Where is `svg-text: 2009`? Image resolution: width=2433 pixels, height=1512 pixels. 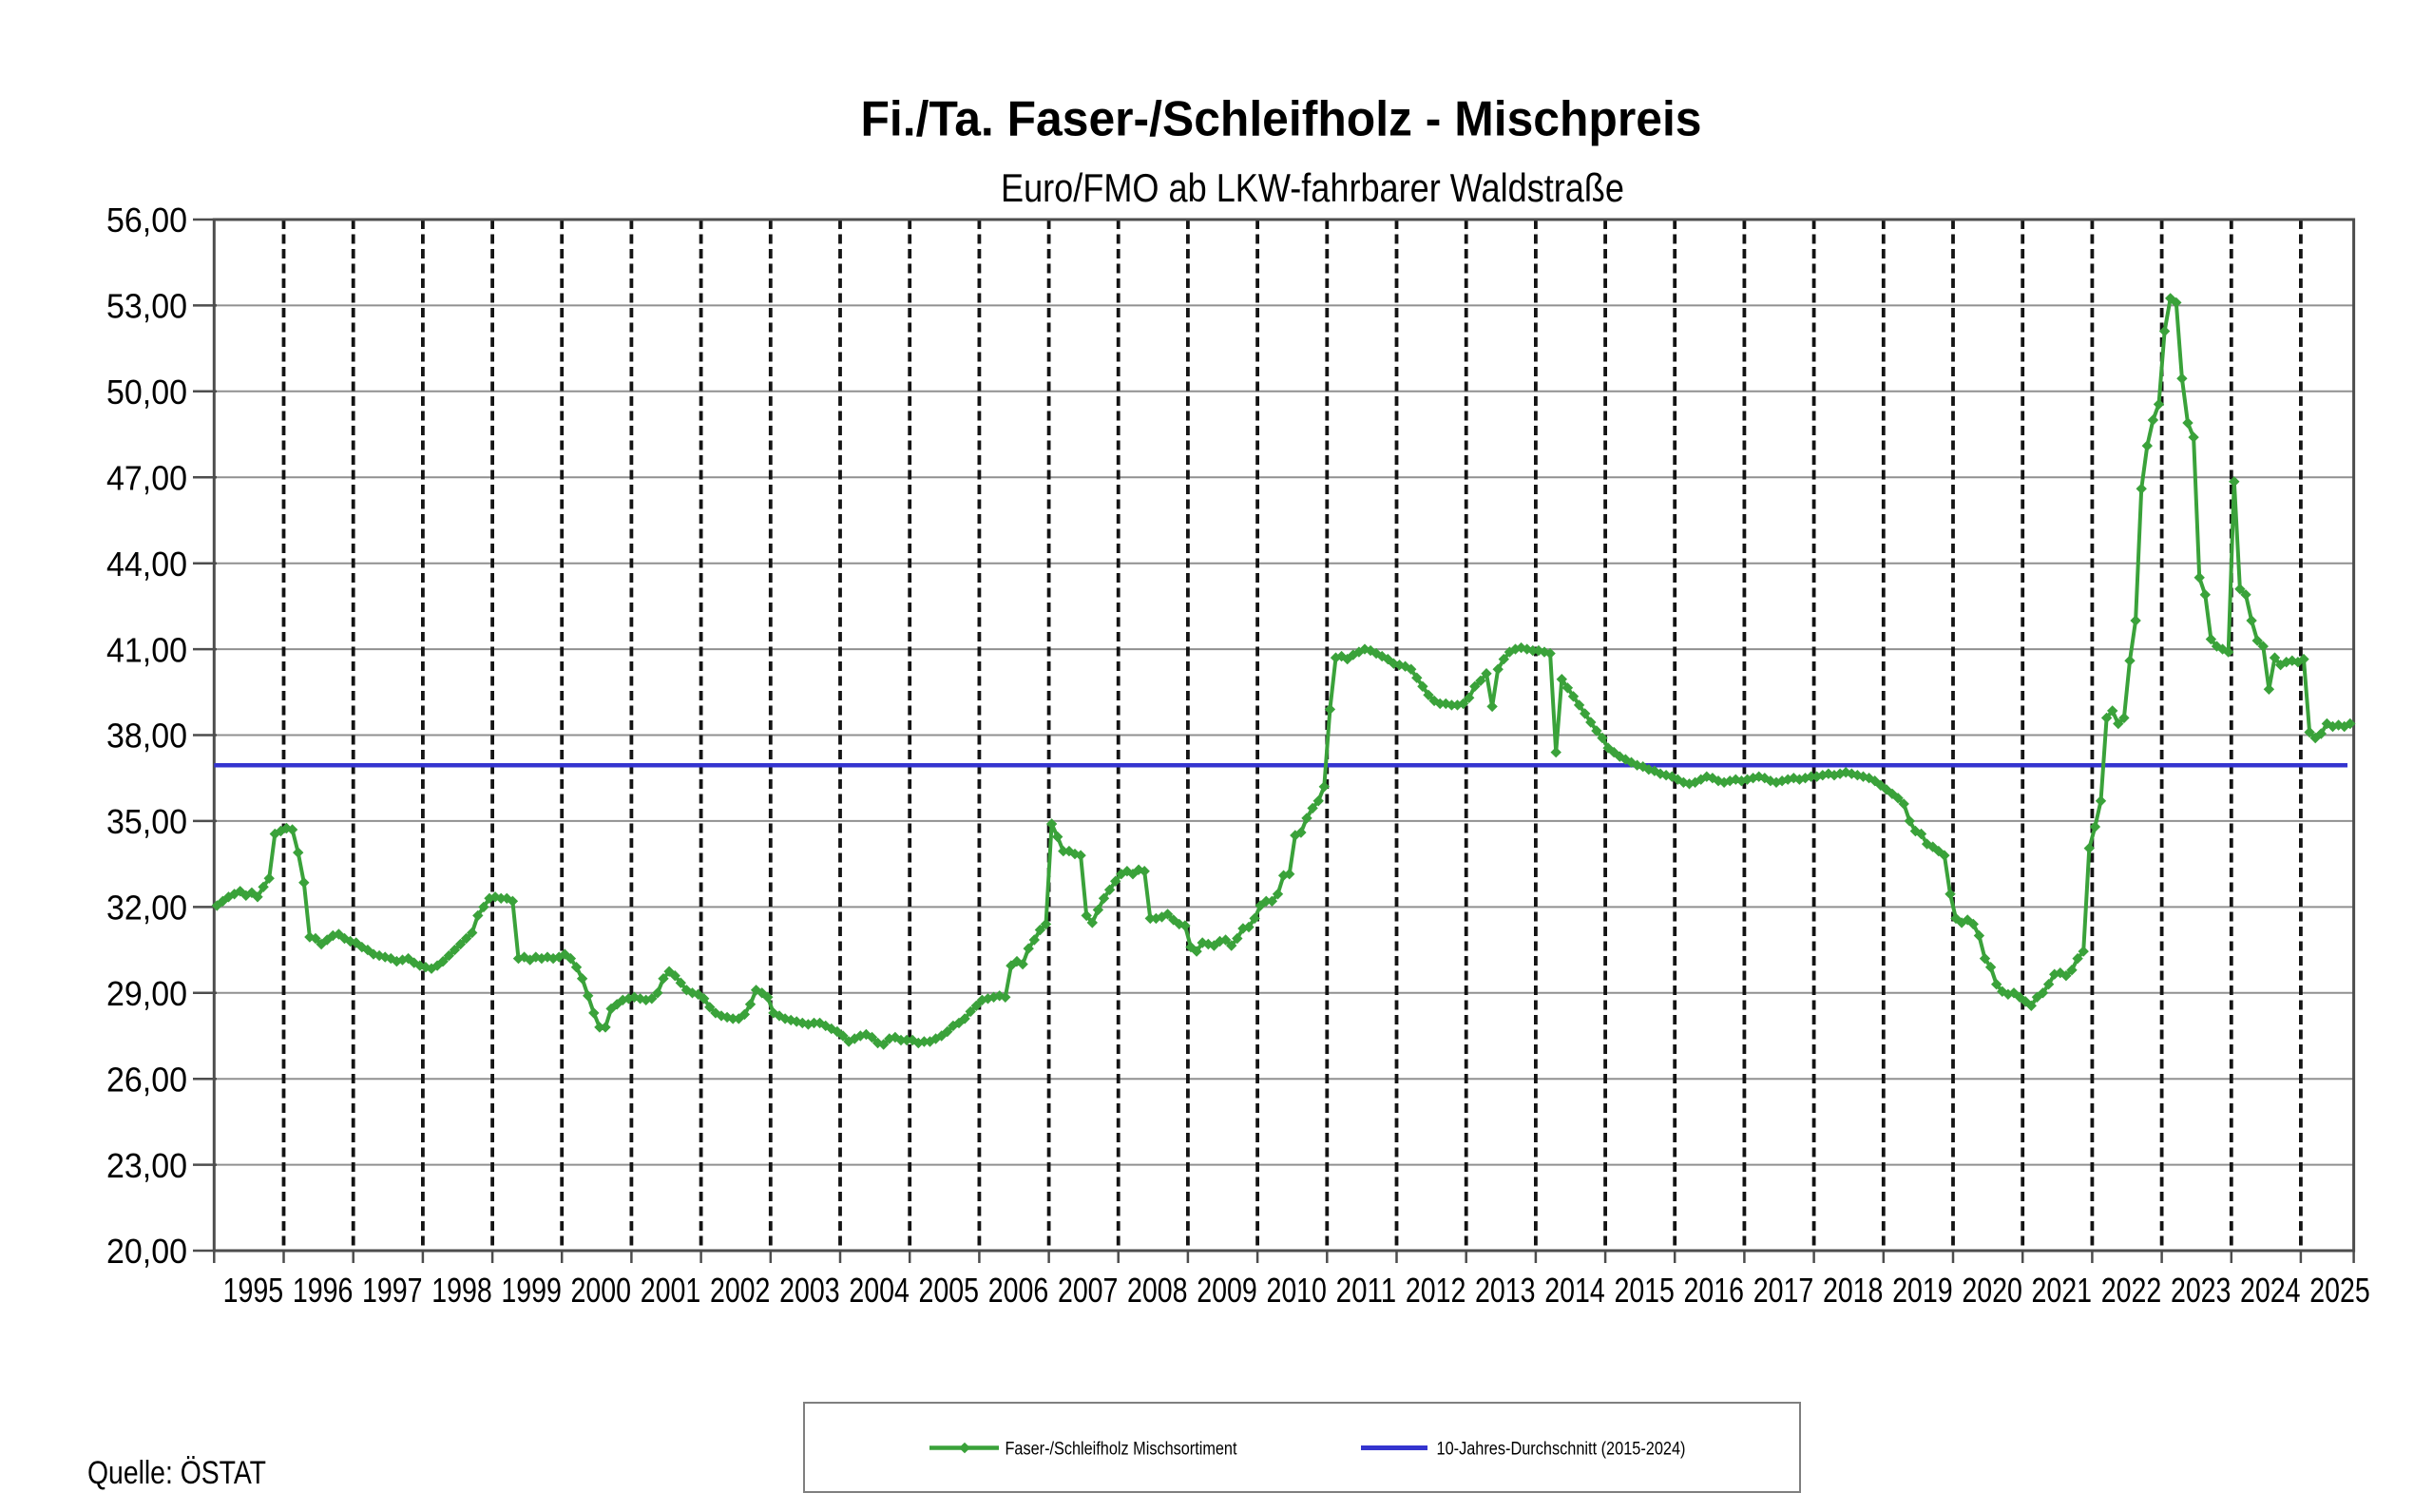 svg-text: 2009 is located at coordinates (1227, 1290).